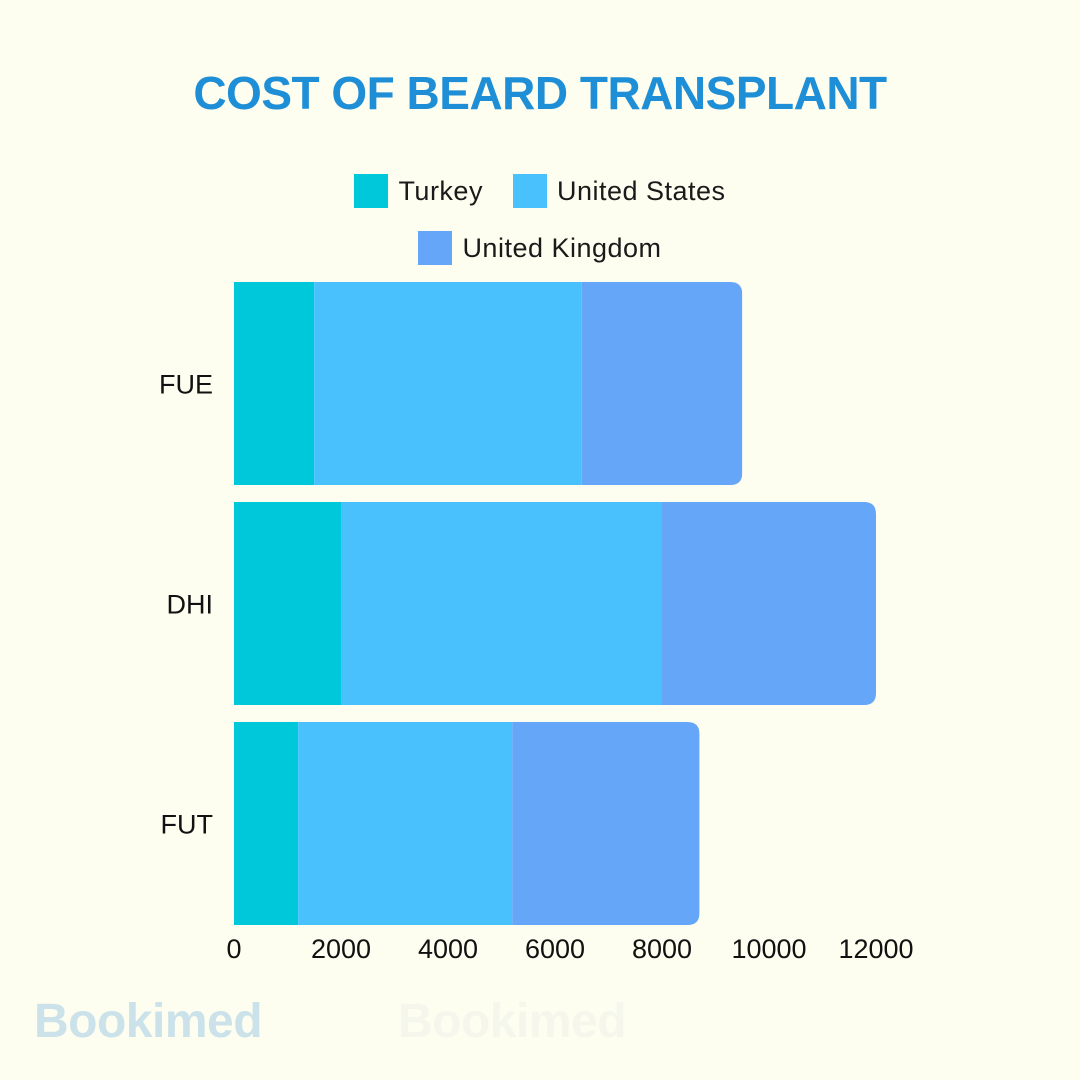 Image resolution: width=1080 pixels, height=1080 pixels. Describe the element at coordinates (435, 248) in the screenshot. I see `legend-swatch-united-kingdom` at that location.